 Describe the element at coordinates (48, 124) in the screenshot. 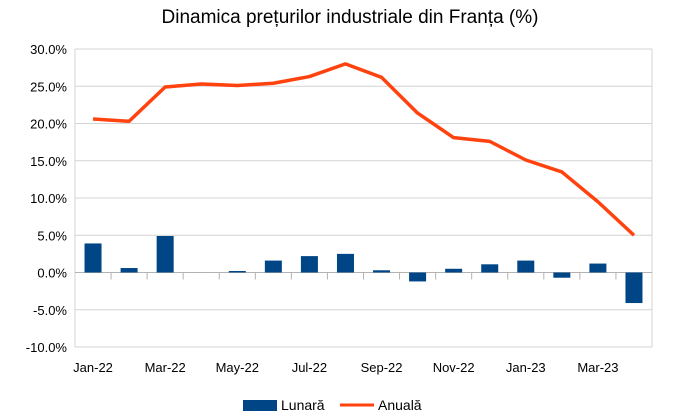

I see `y-tick-label: 20.0%` at that location.